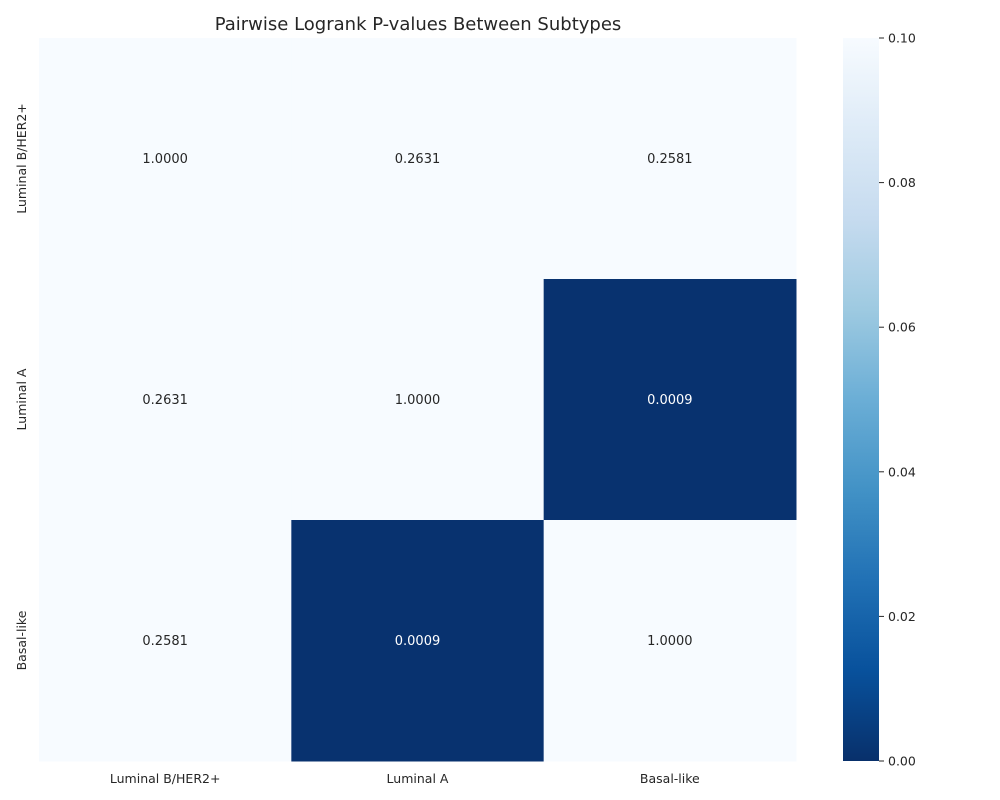  I want to click on colorbar-tick-label: 0.08, so click(902, 182).